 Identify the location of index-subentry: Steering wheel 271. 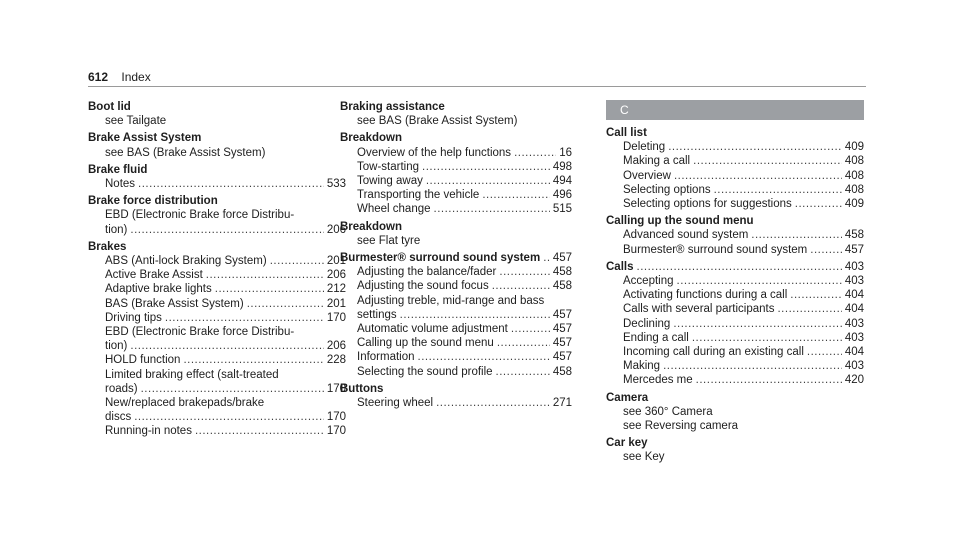
(456, 403).